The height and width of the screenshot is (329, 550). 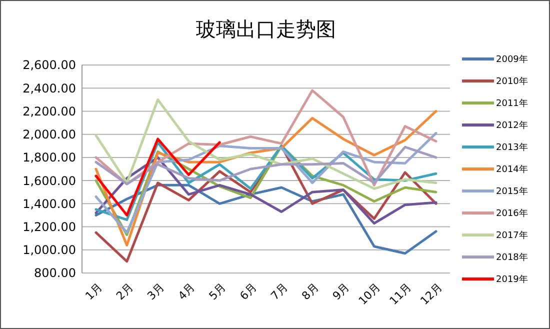 What do you see at coordinates (125, 291) in the screenshot?
I see `x-tick-label: 2月` at bounding box center [125, 291].